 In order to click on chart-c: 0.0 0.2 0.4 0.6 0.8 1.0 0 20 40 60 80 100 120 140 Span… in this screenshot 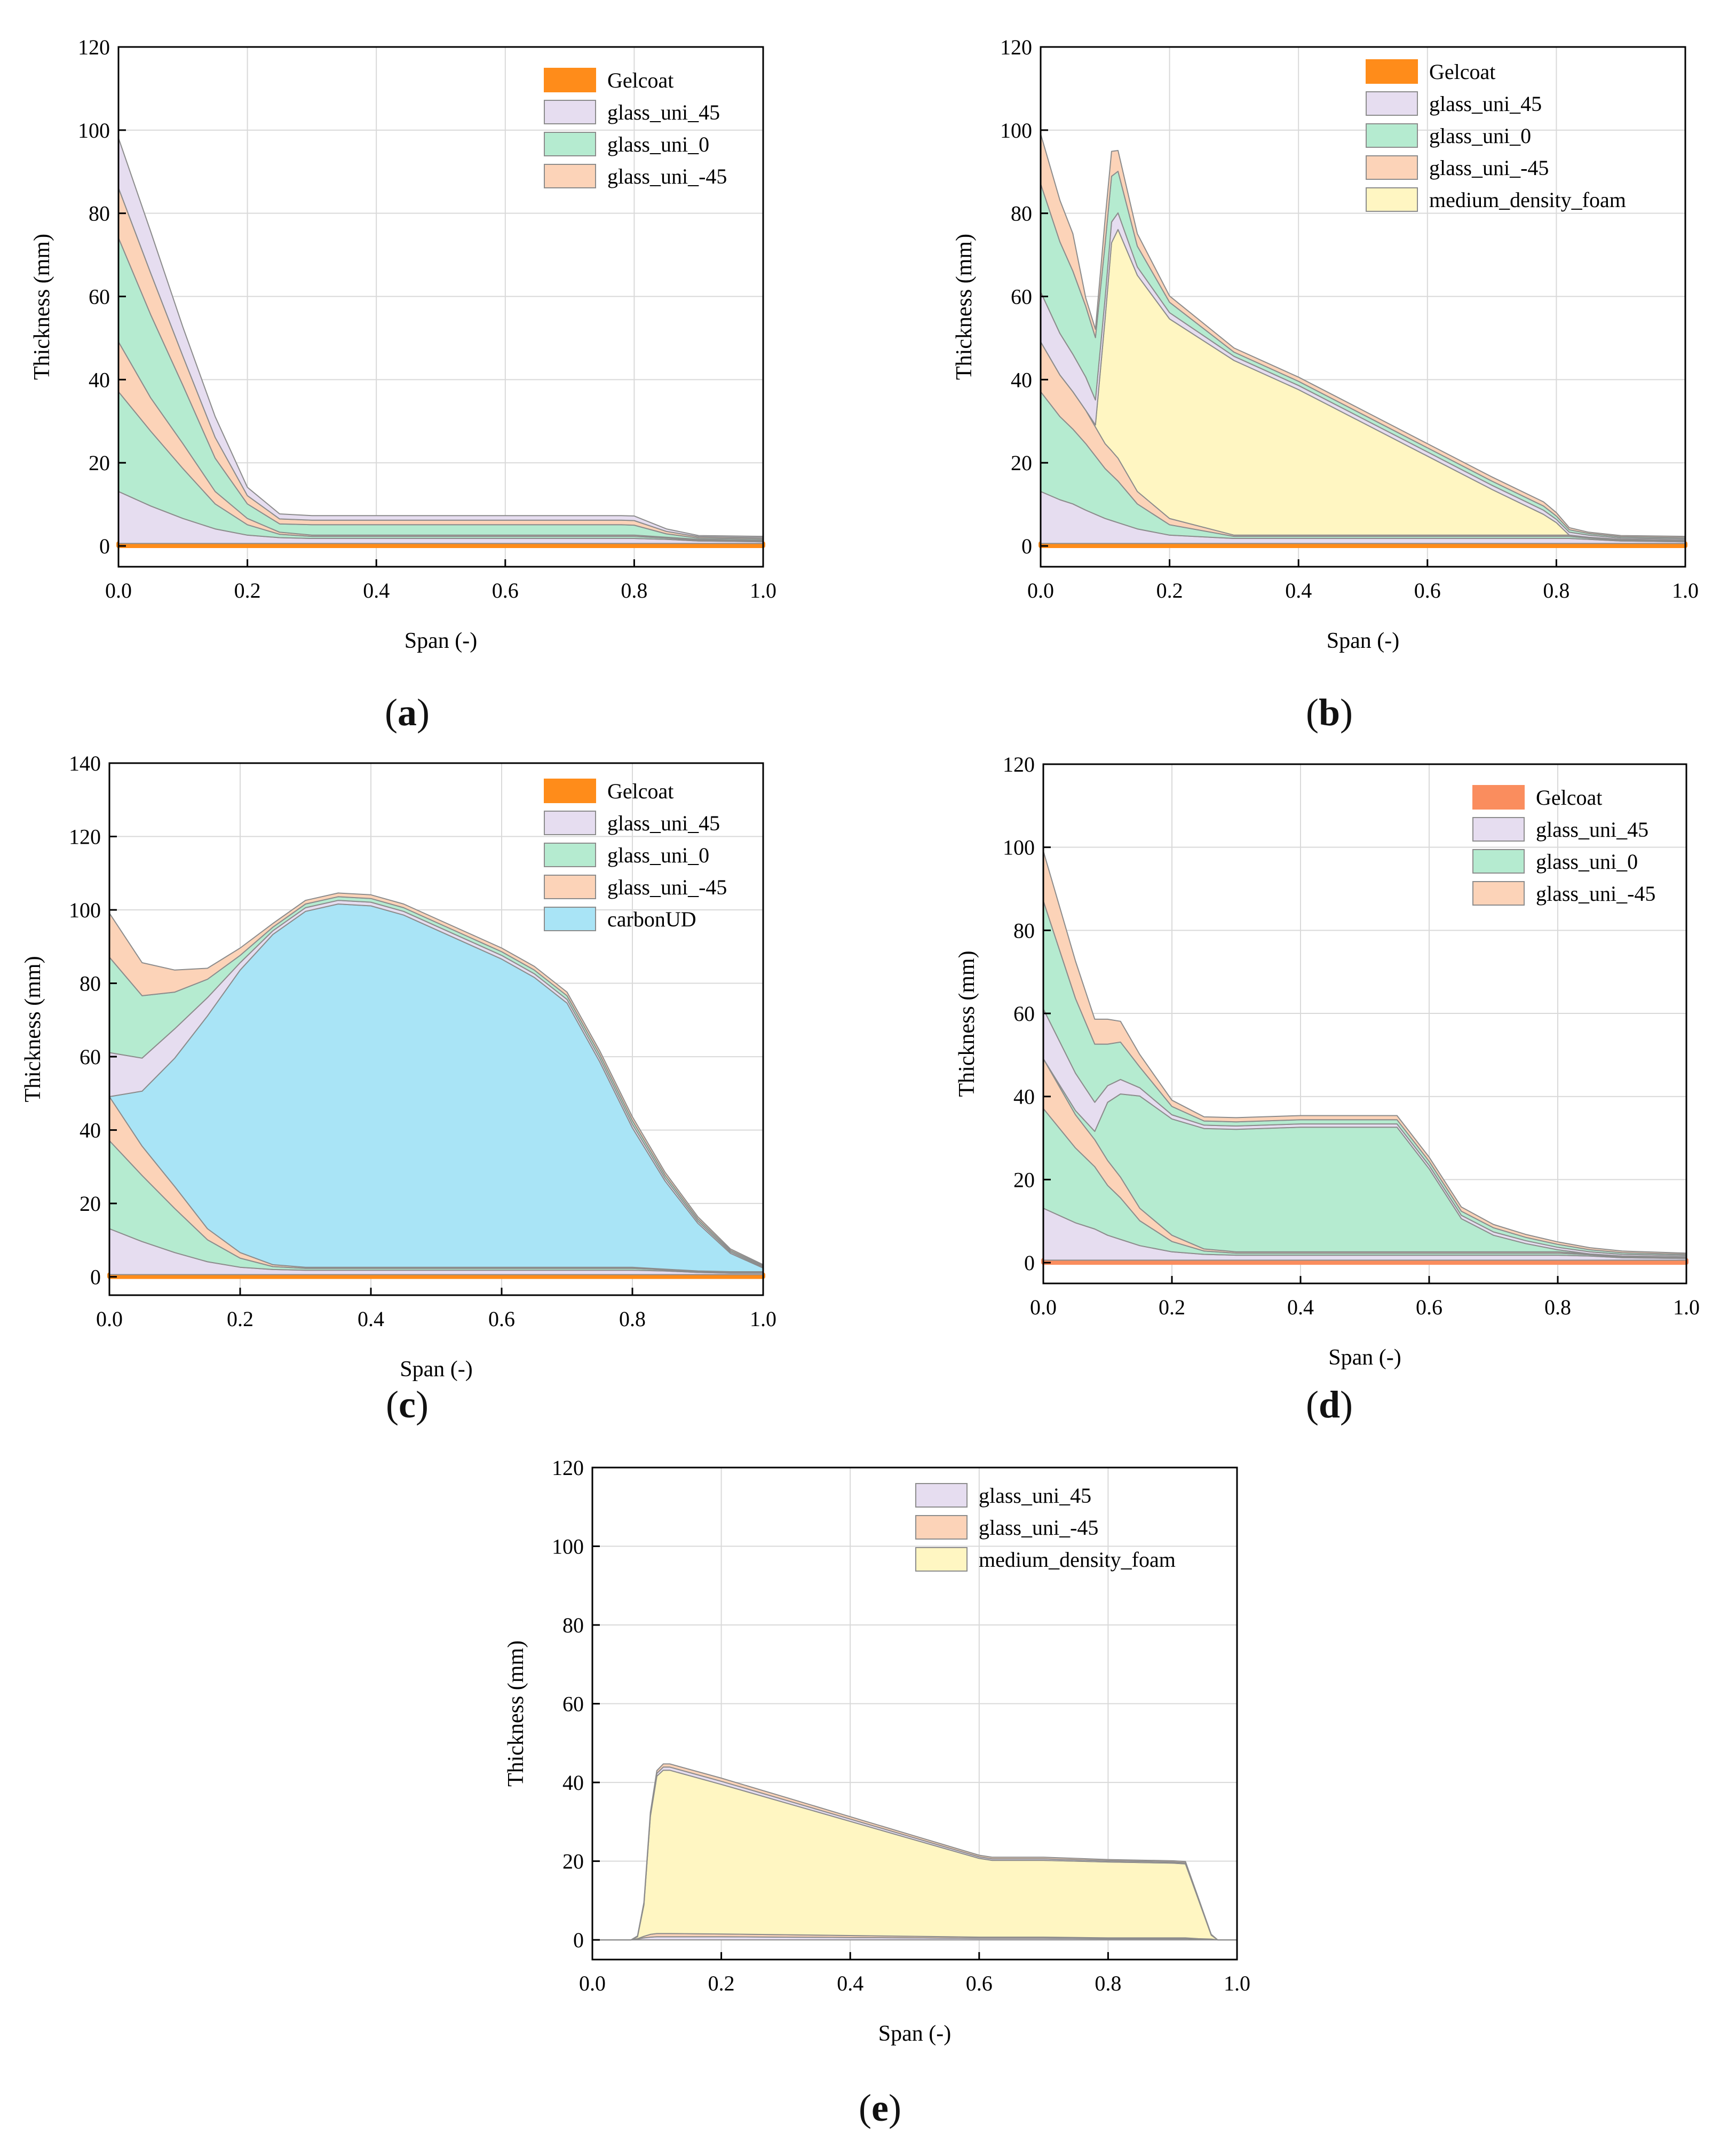, I will do `click(399, 1066)`.